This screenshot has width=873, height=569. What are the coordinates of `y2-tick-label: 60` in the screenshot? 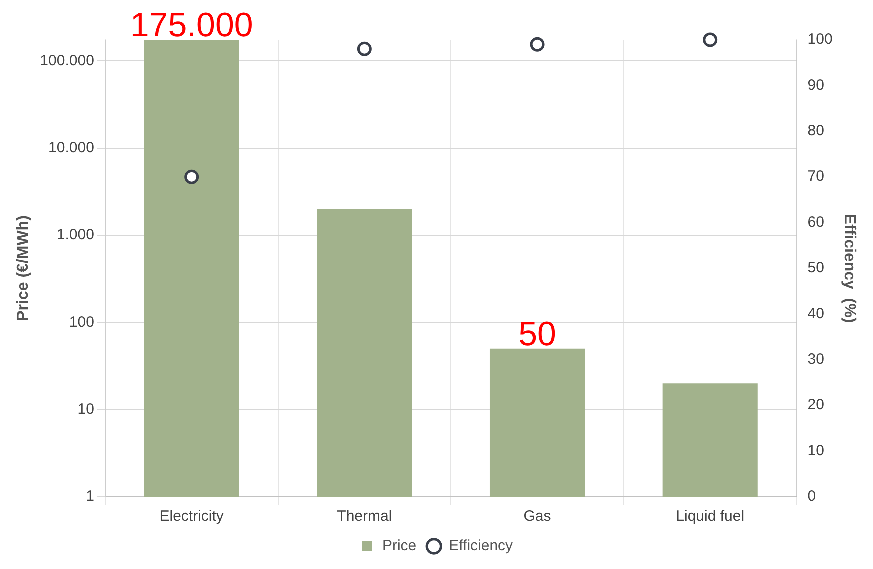 It's located at (816, 222).